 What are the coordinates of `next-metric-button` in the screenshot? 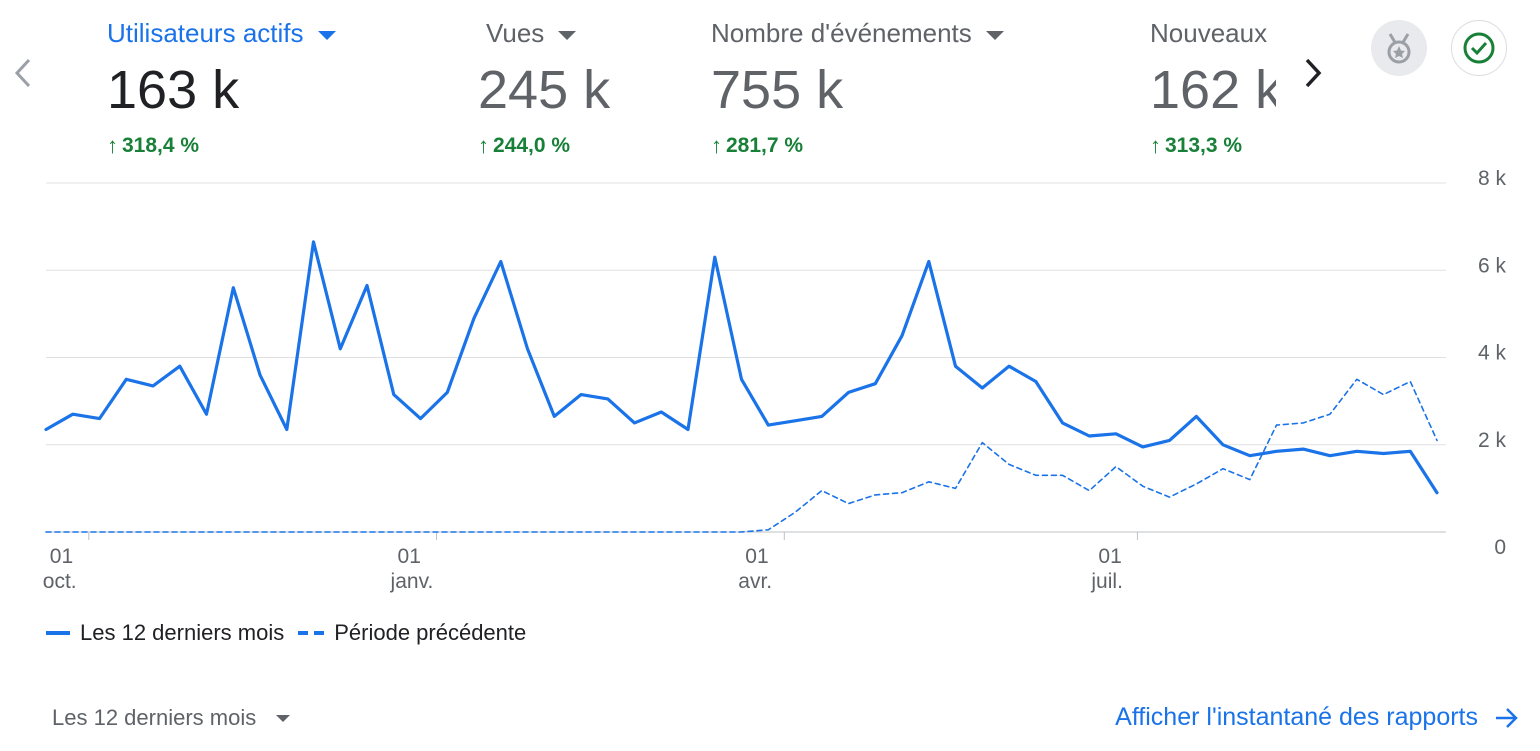 It's located at (1313, 73).